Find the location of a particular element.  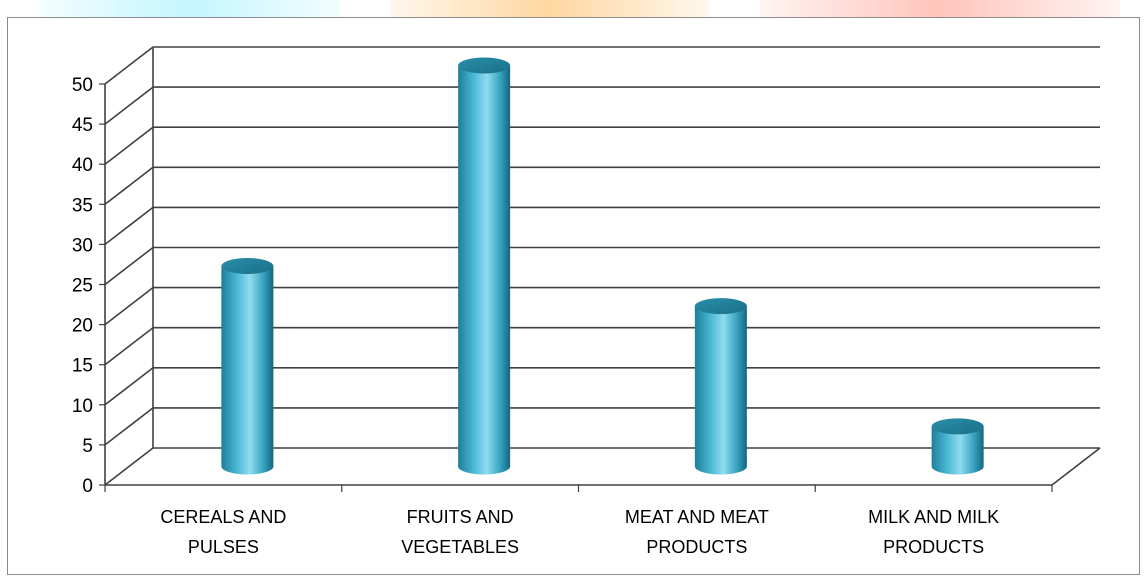

y-tick-label: 10 is located at coordinates (82, 406).